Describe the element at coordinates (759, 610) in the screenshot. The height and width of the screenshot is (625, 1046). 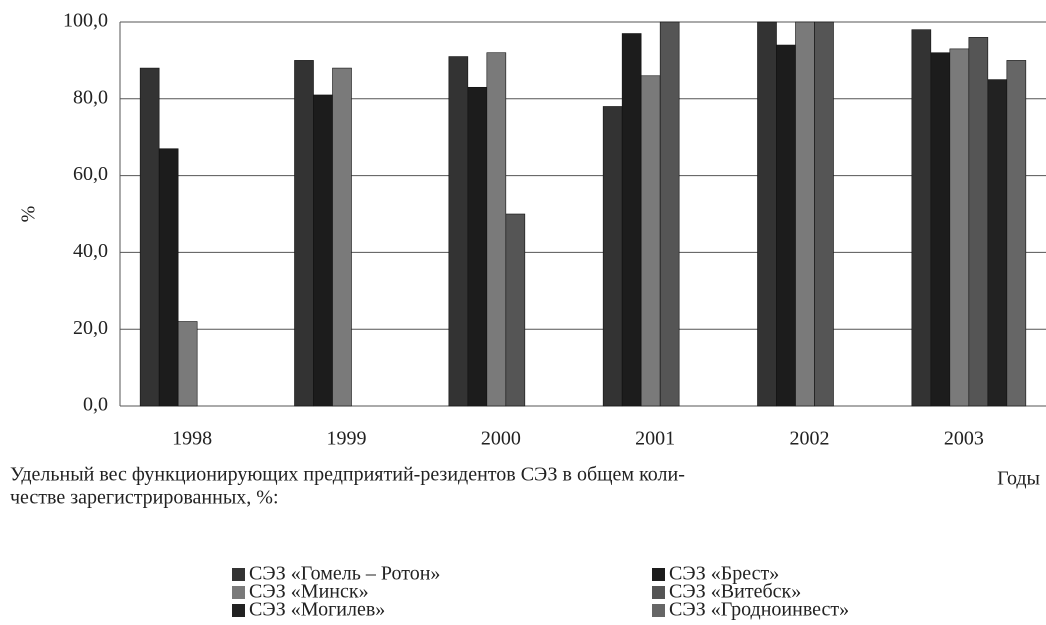
I see `legend-label: СЭЗ «Гродноинвест»` at that location.